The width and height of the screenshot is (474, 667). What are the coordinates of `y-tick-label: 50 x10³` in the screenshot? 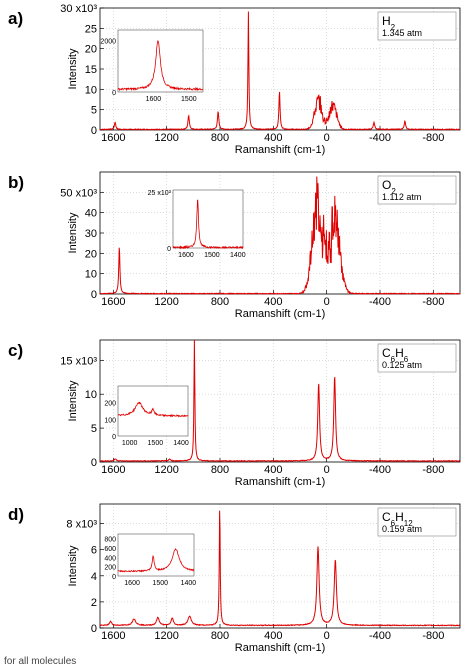 It's located at (78, 193).